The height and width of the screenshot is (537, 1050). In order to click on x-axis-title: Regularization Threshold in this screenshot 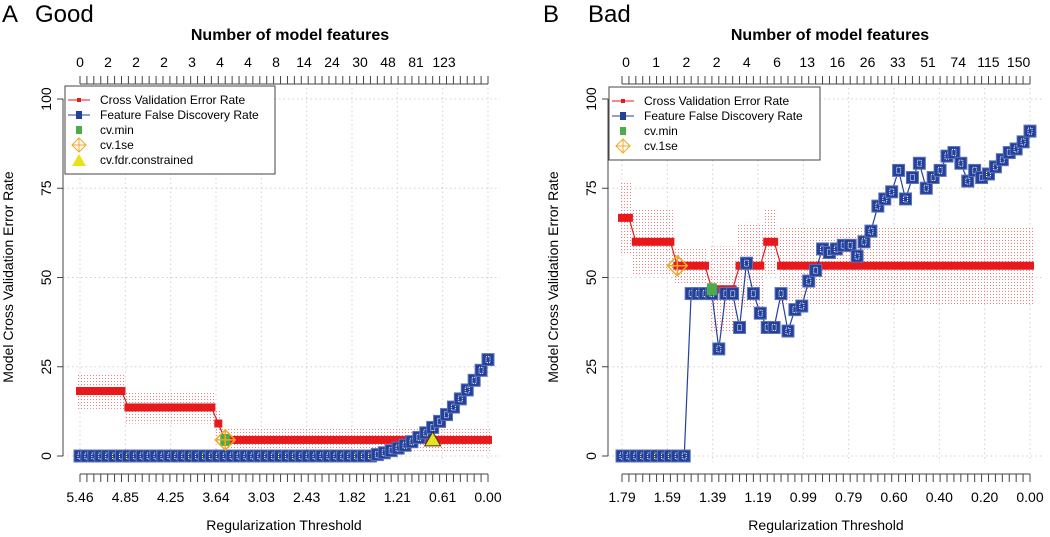, I will do `click(825, 525)`.